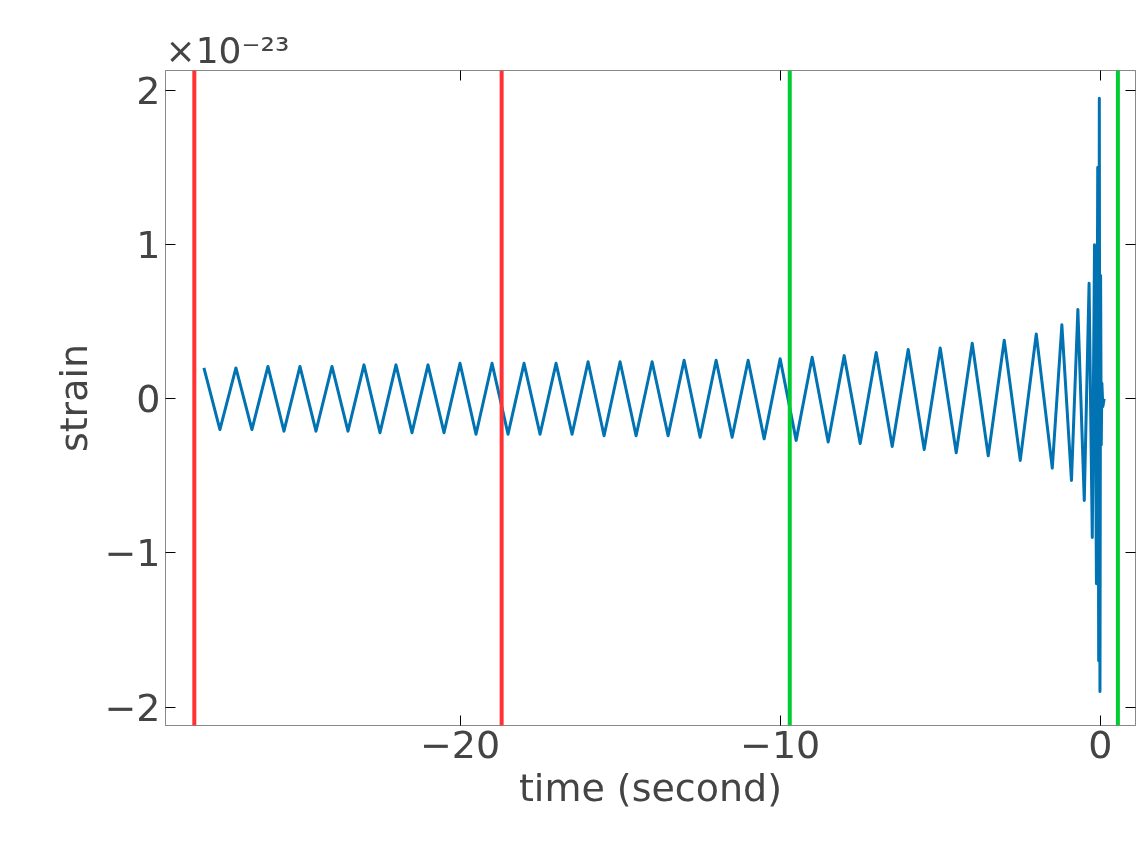  Describe the element at coordinates (1100, 744) in the screenshot. I see `x-tick-label: 0` at that location.